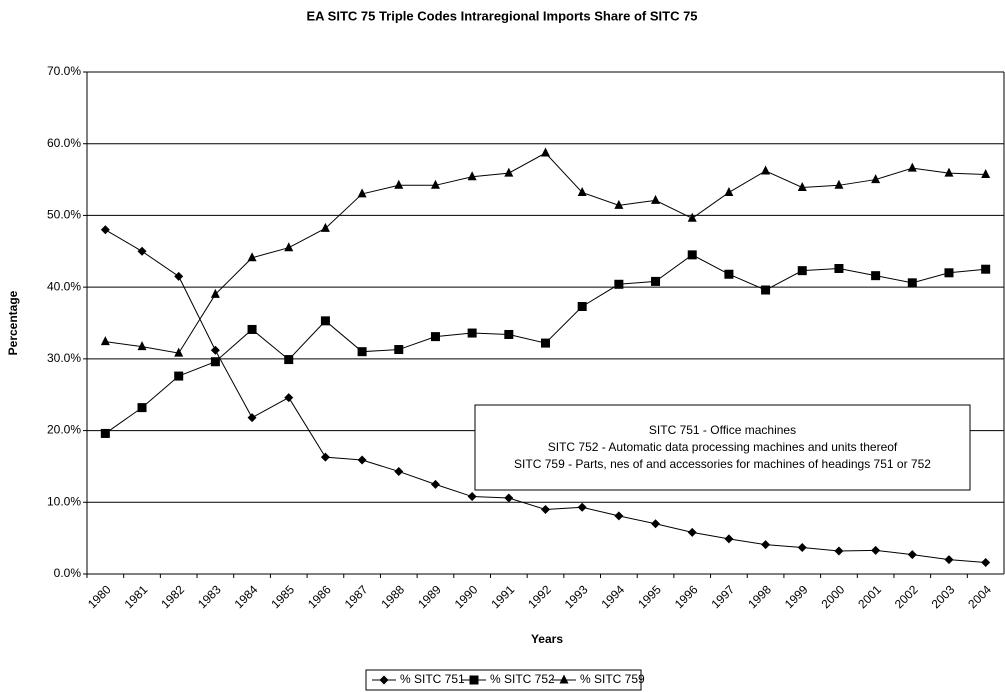  What do you see at coordinates (432, 679) in the screenshot?
I see `legend-label: % SITC 751` at bounding box center [432, 679].